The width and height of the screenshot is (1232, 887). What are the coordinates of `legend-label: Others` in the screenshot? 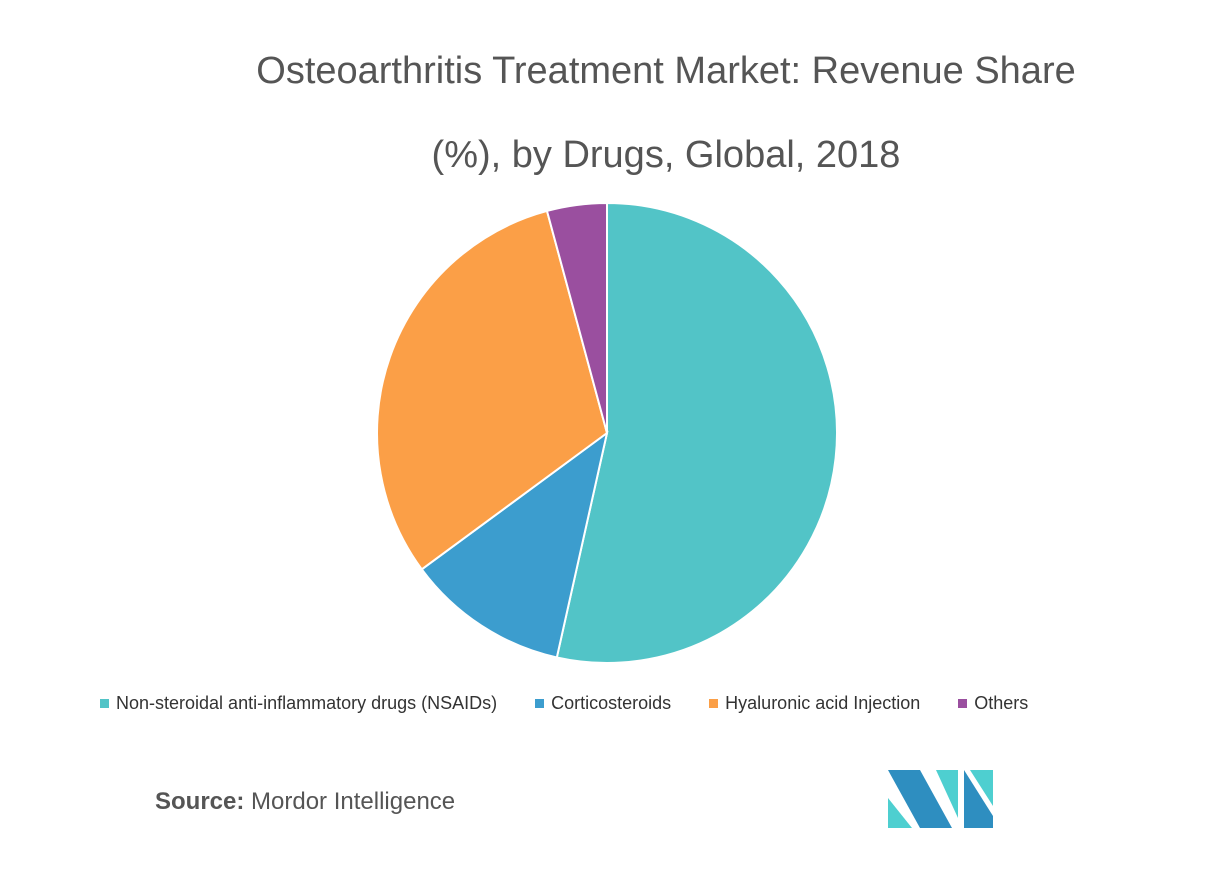 It's located at (1001, 703).